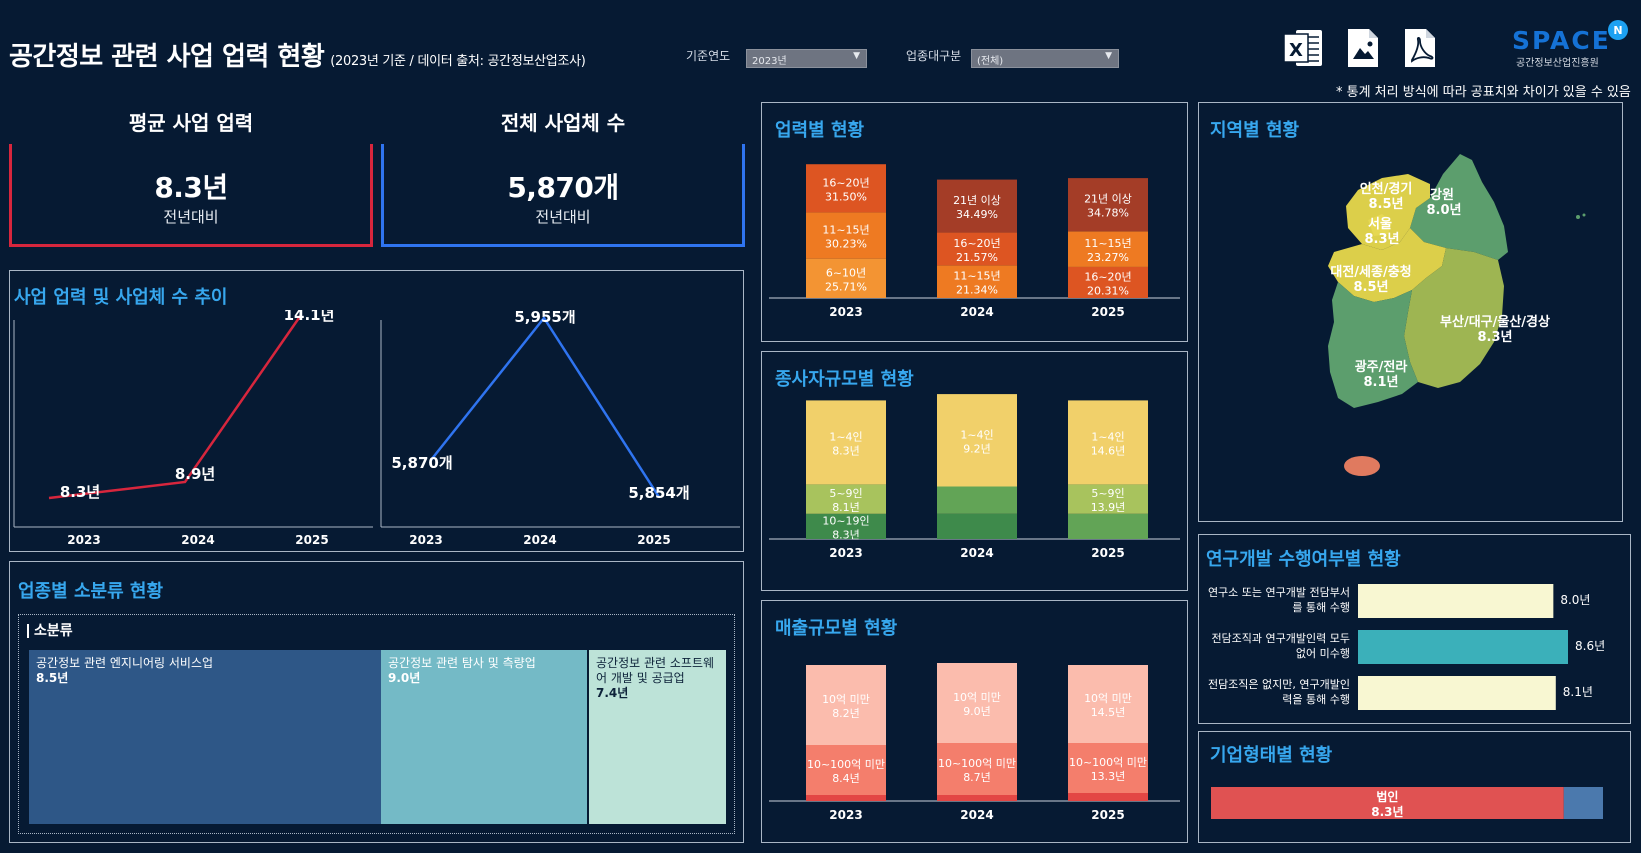 Image resolution: width=1641 pixels, height=853 pixels. What do you see at coordinates (934, 56) in the screenshot?
I see `industry-filter-label: 업종대구분` at bounding box center [934, 56].